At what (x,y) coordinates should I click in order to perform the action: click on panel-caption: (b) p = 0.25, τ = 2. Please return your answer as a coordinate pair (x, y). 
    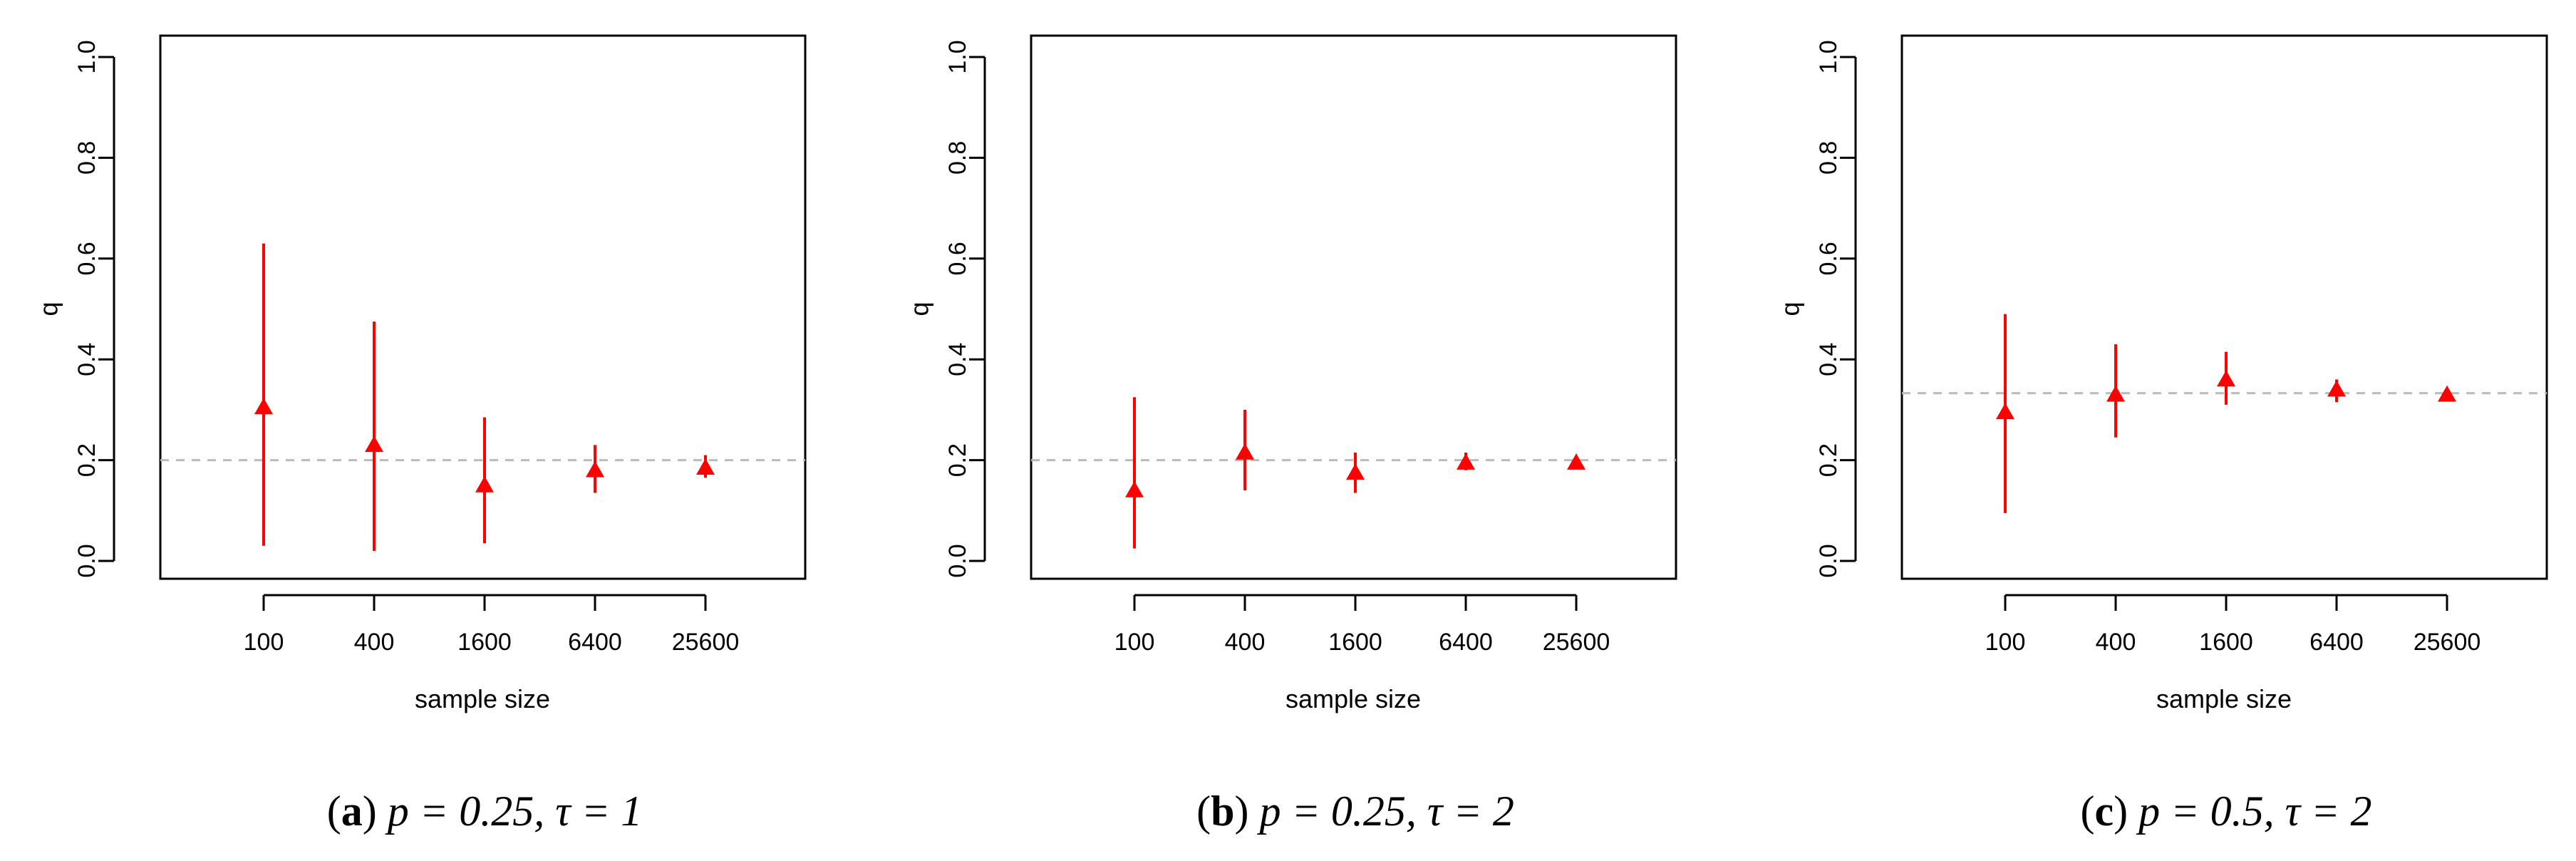
    Looking at the image, I should click on (1355, 811).